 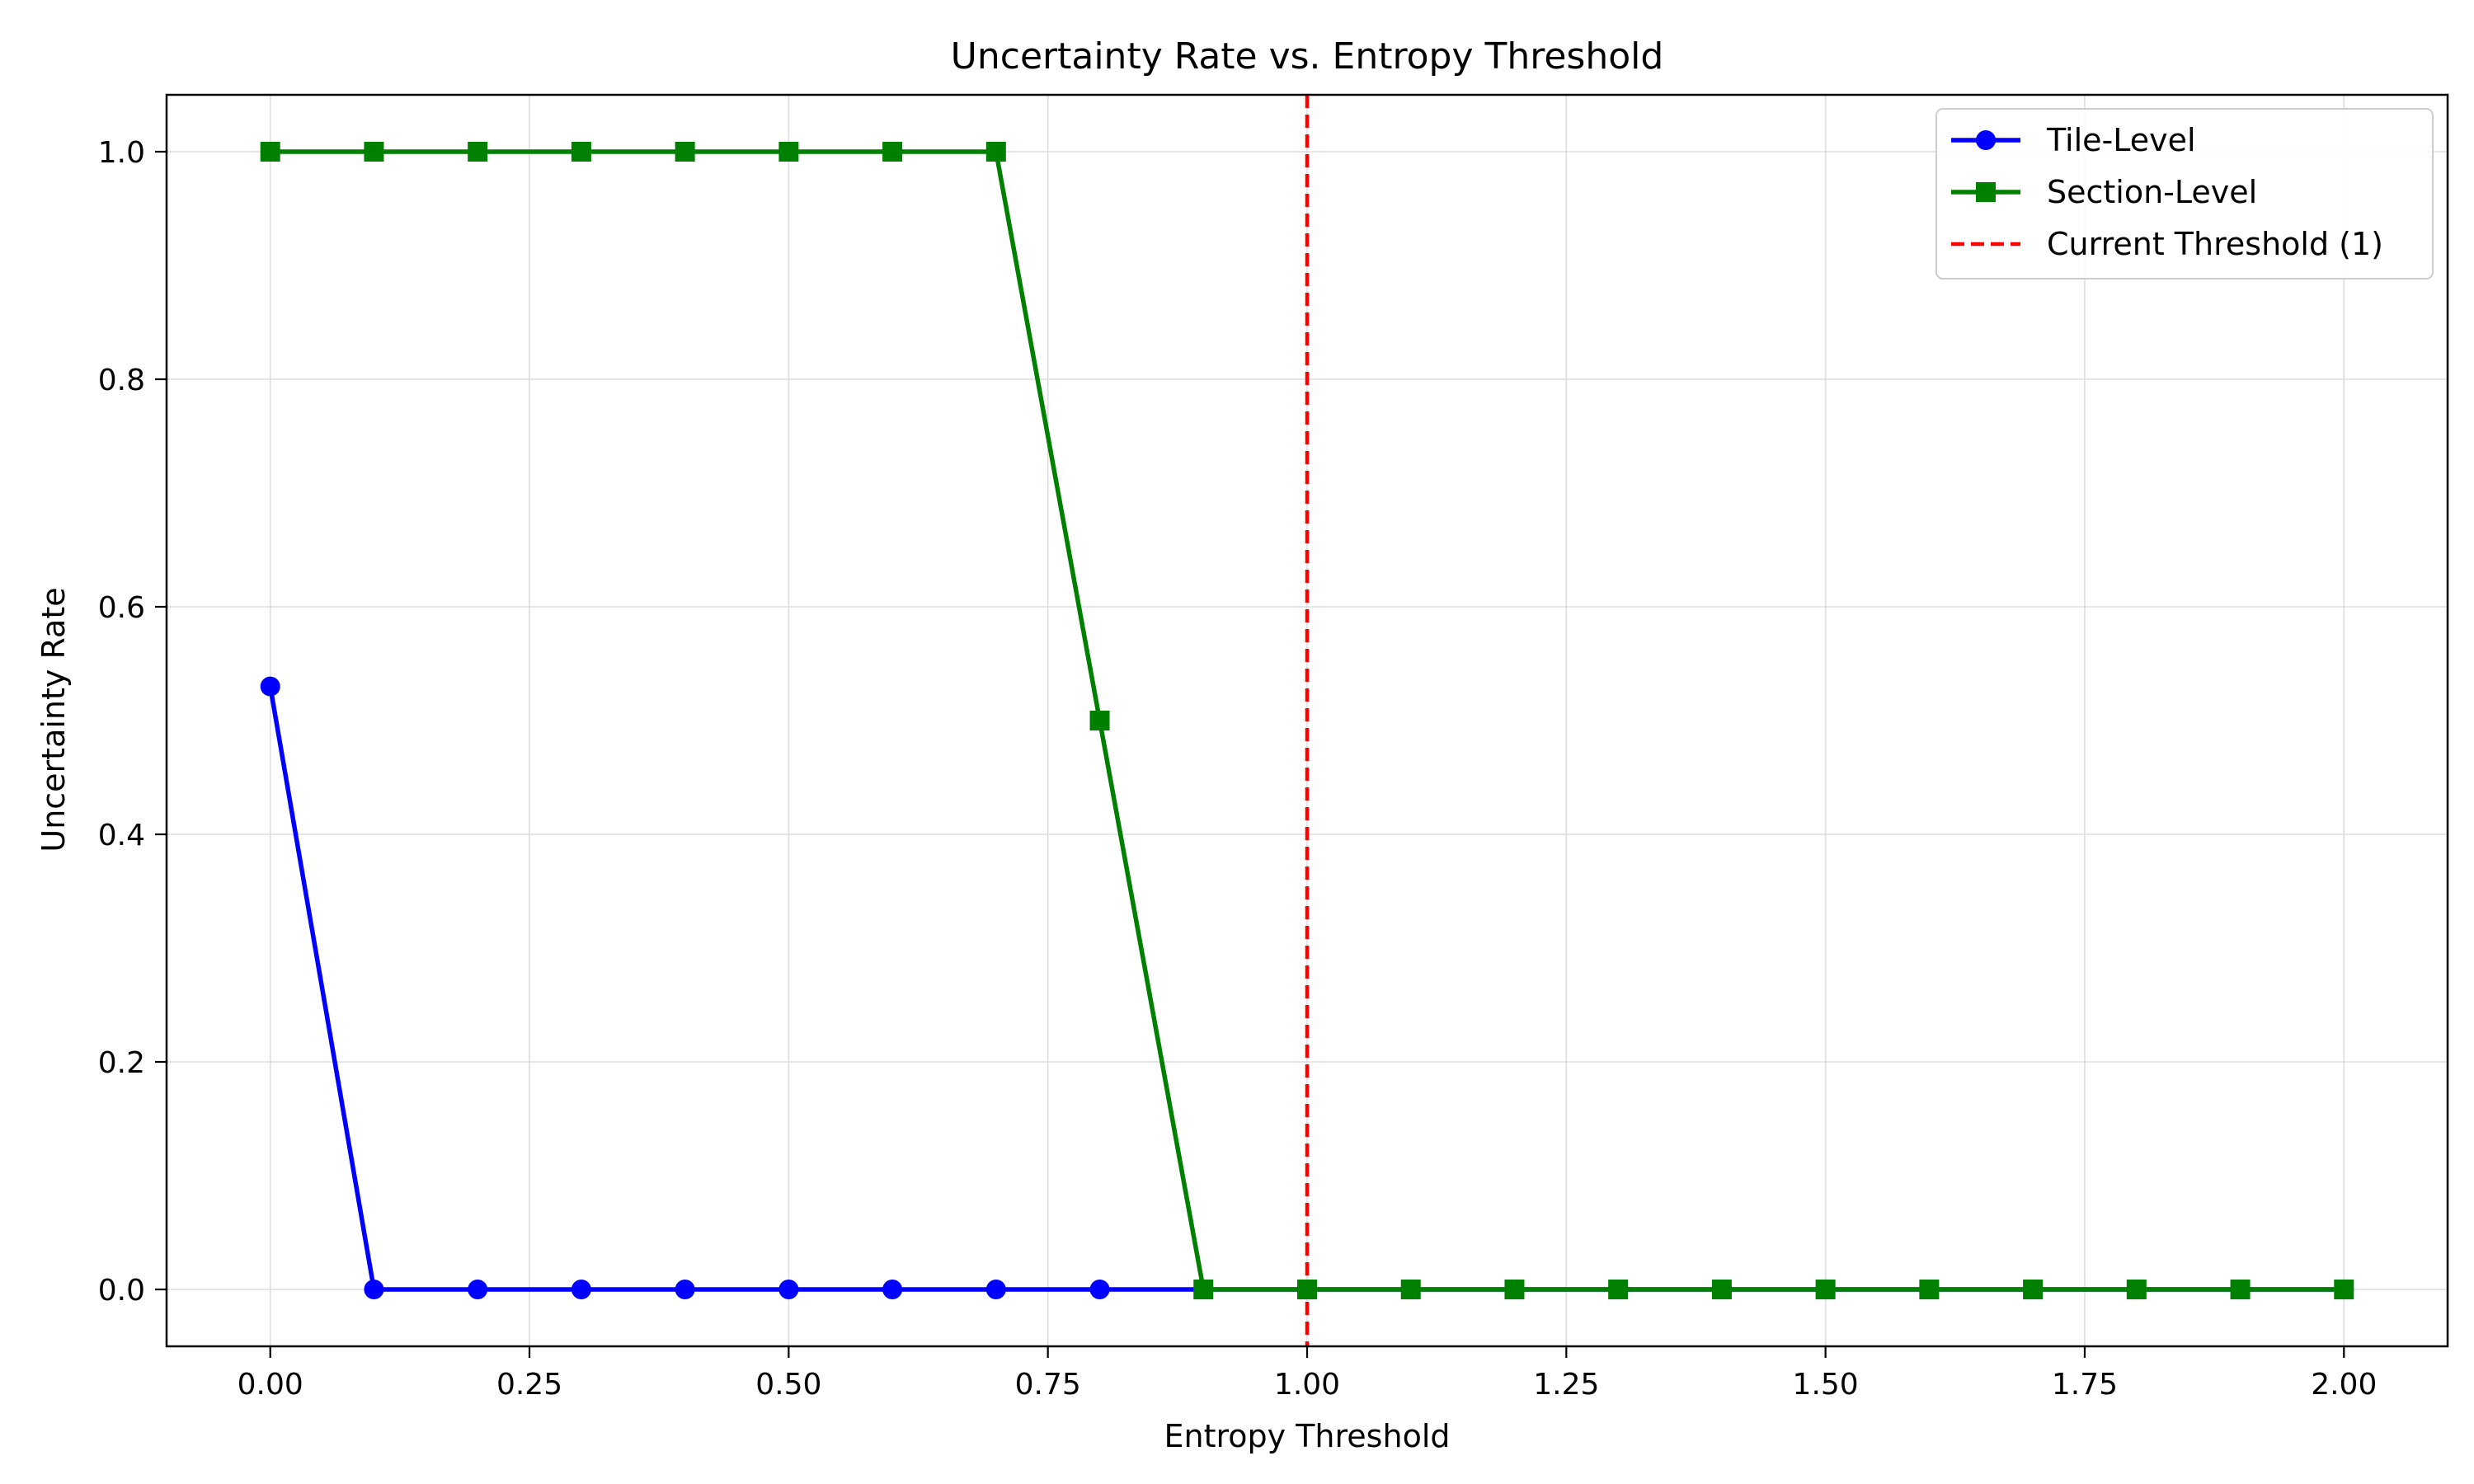 I want to click on legend-box, so click(x=2184, y=193).